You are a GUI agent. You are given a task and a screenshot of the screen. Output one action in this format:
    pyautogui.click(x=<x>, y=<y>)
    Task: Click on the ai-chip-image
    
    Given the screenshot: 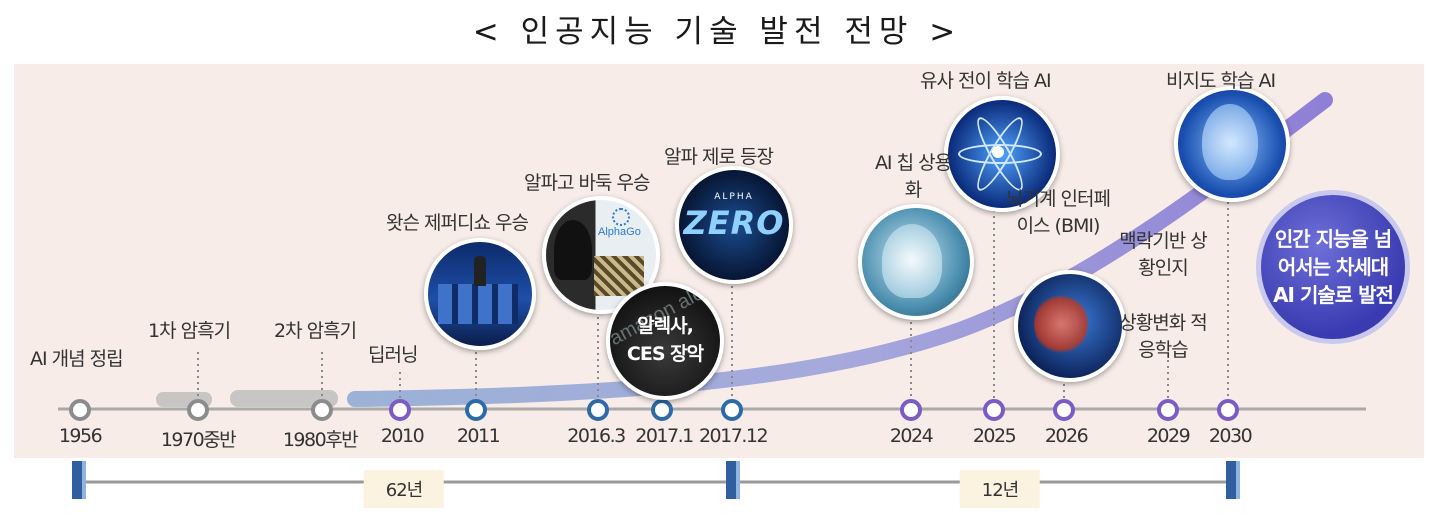 What is the action you would take?
    pyautogui.click(x=916, y=262)
    